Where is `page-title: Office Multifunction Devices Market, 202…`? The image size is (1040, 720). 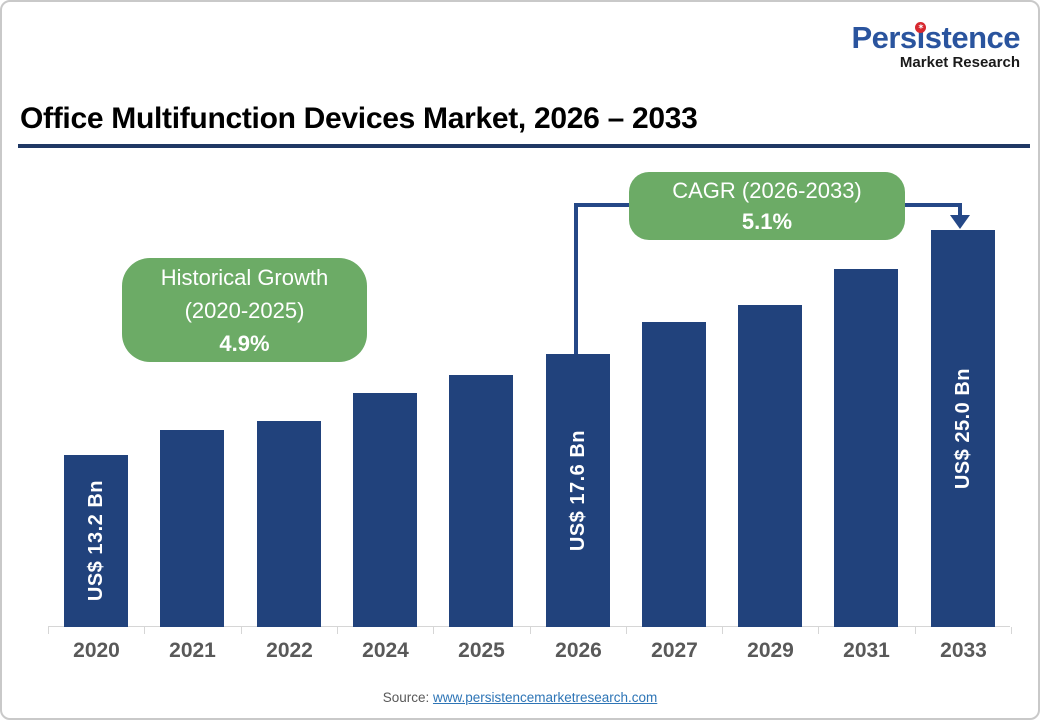 page-title: Office Multifunction Devices Market, 202… is located at coordinates (359, 118).